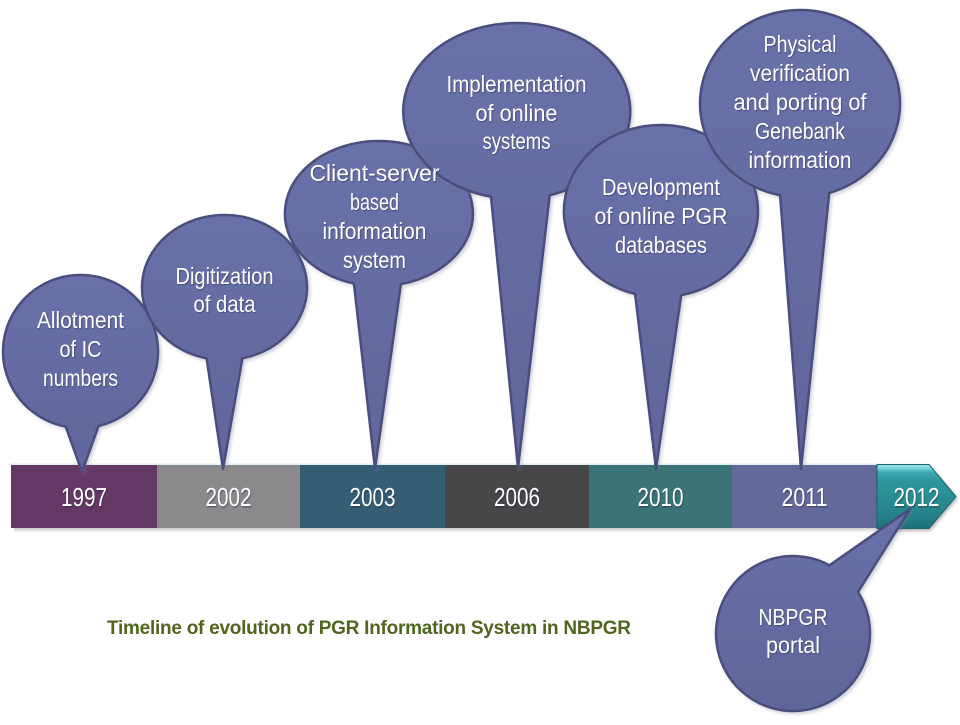 The height and width of the screenshot is (725, 960). What do you see at coordinates (517, 113) in the screenshot?
I see `svg-text: of online` at bounding box center [517, 113].